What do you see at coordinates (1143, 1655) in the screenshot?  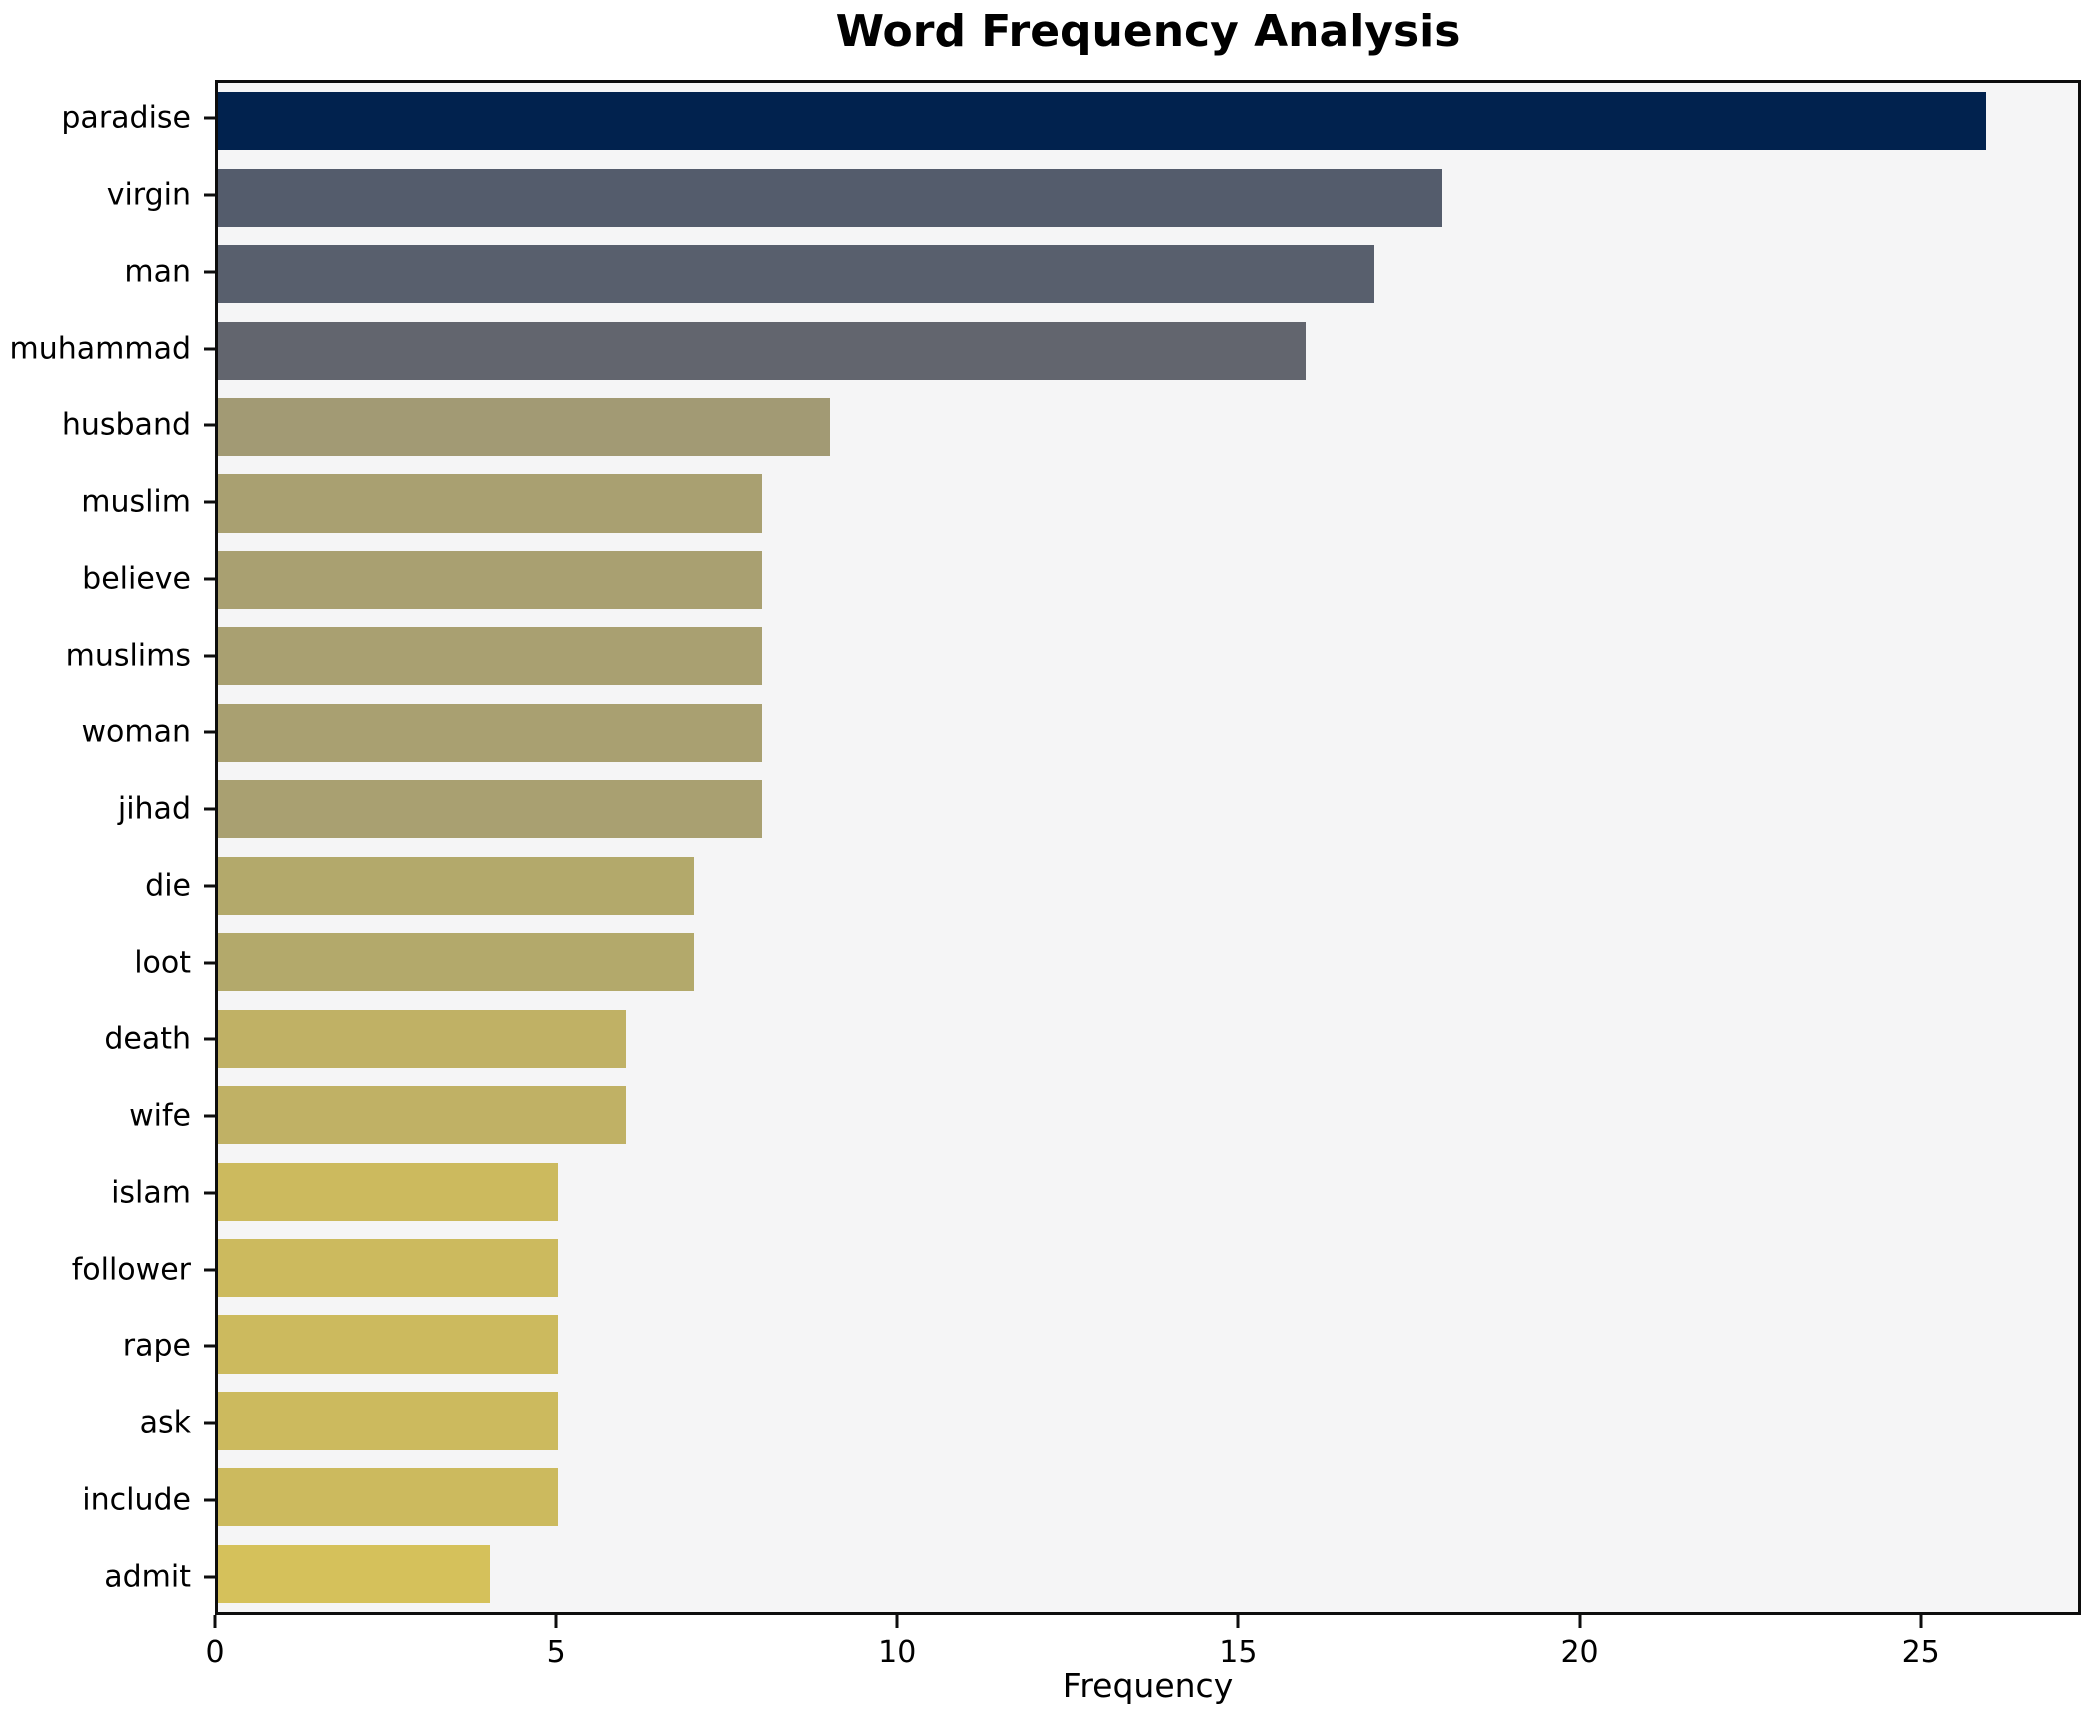 I see `x-axis: 0 5 10 15 20 25` at bounding box center [1143, 1655].